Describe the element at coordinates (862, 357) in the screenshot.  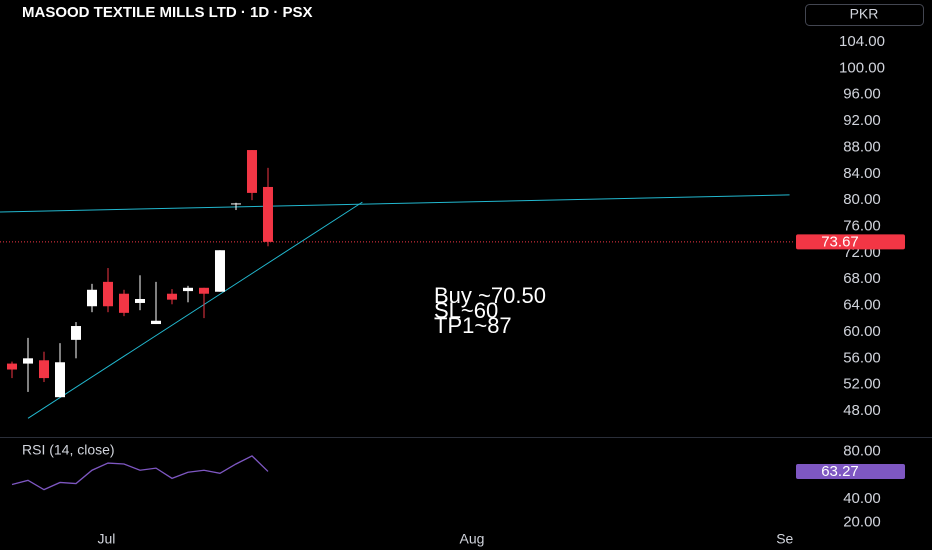
I see `y-tick-label: 56.00` at that location.